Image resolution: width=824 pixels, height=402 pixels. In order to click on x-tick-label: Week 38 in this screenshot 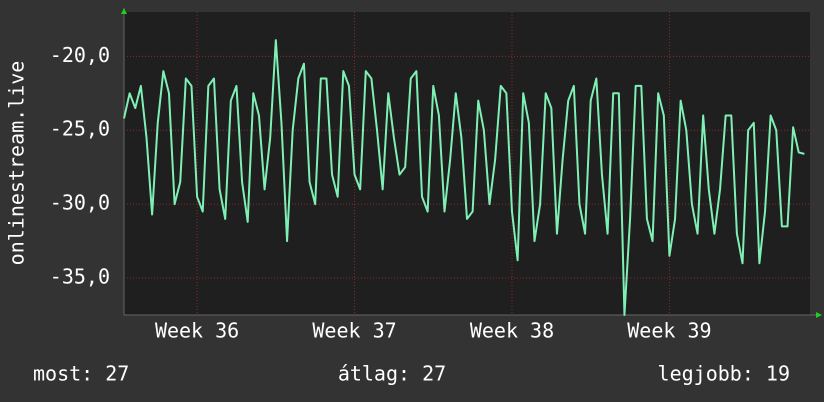, I will do `click(512, 331)`.